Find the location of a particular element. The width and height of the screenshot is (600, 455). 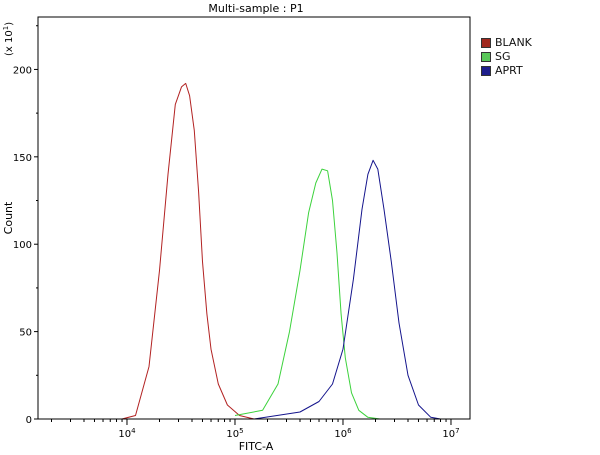

legend-label: BLANK is located at coordinates (513, 42).